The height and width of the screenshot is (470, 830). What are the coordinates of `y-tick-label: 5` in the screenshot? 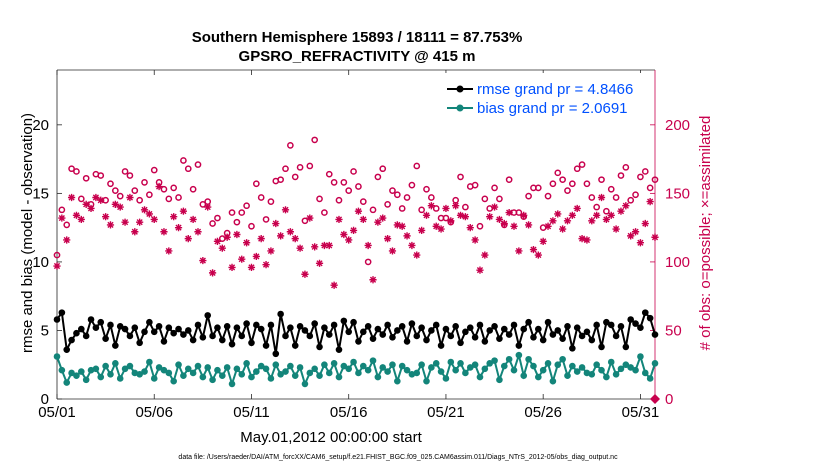 It's located at (45, 330).